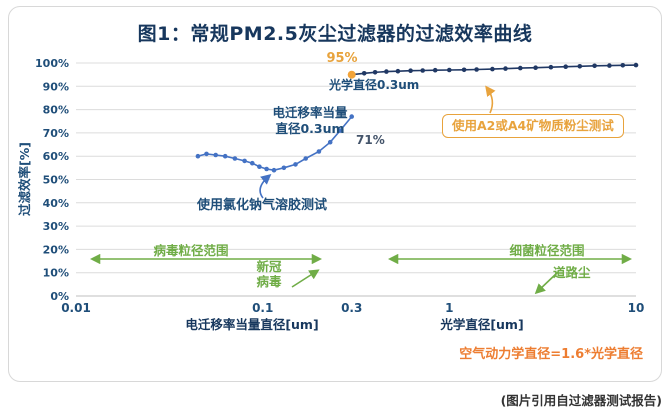 This screenshot has width=672, height=419. I want to click on label-mobility-diameter: 电迁移率当量 直径0.3um, so click(310, 120).